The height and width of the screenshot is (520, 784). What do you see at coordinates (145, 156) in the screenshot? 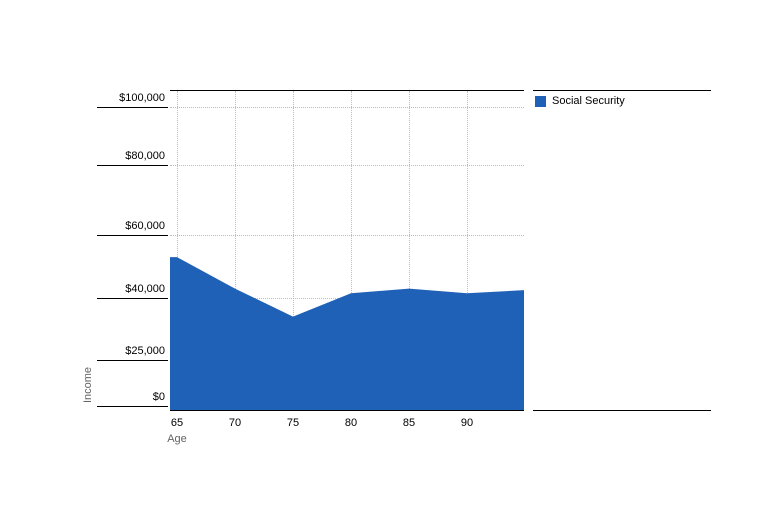
I see `y-tick-label: $80,000` at bounding box center [145, 156].